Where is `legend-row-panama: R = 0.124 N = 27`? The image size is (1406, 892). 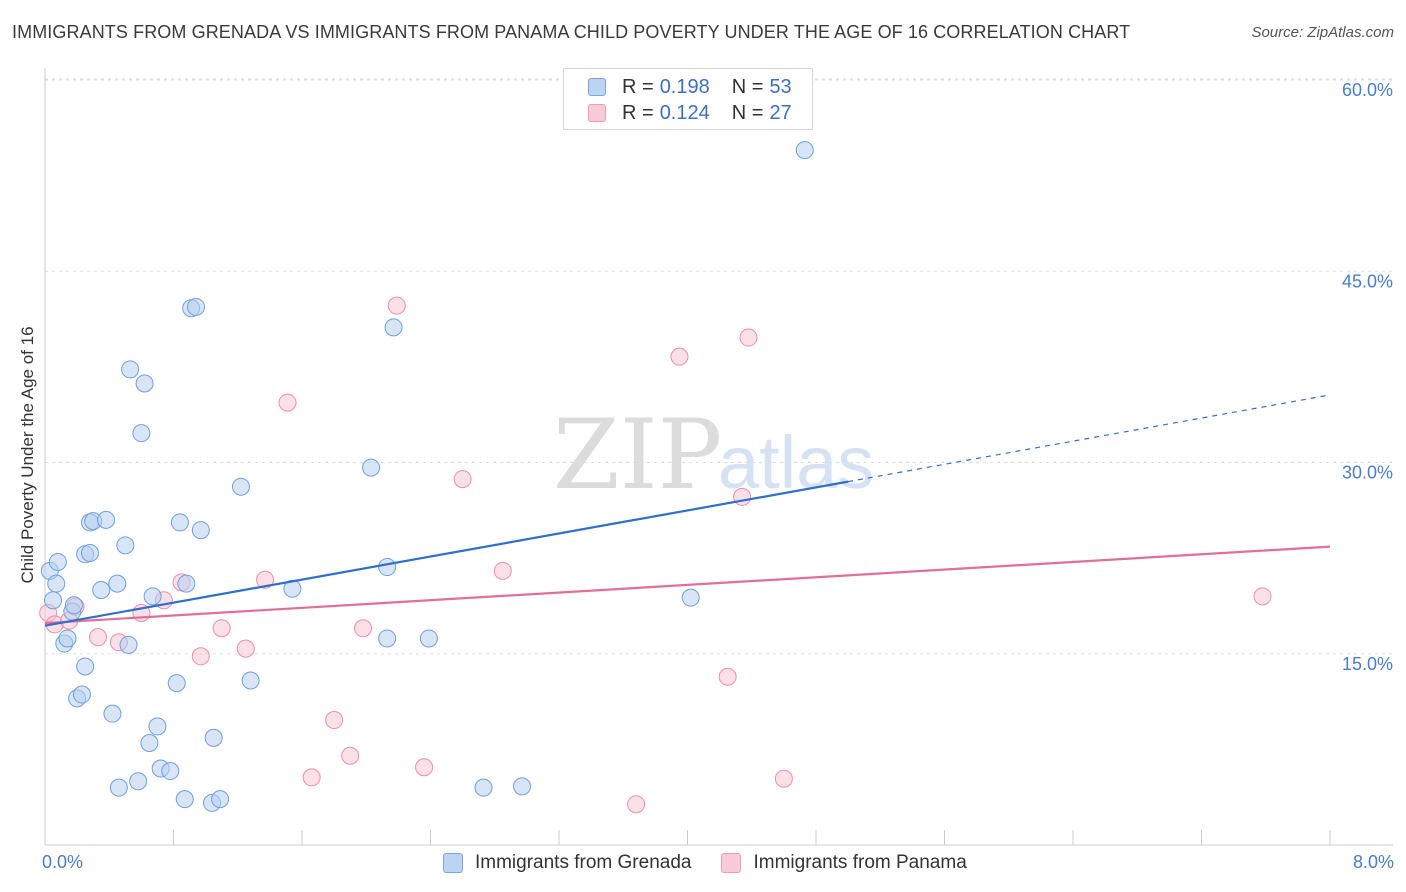
legend-row-panama: R = 0.124 N = 27 is located at coordinates (690, 113).